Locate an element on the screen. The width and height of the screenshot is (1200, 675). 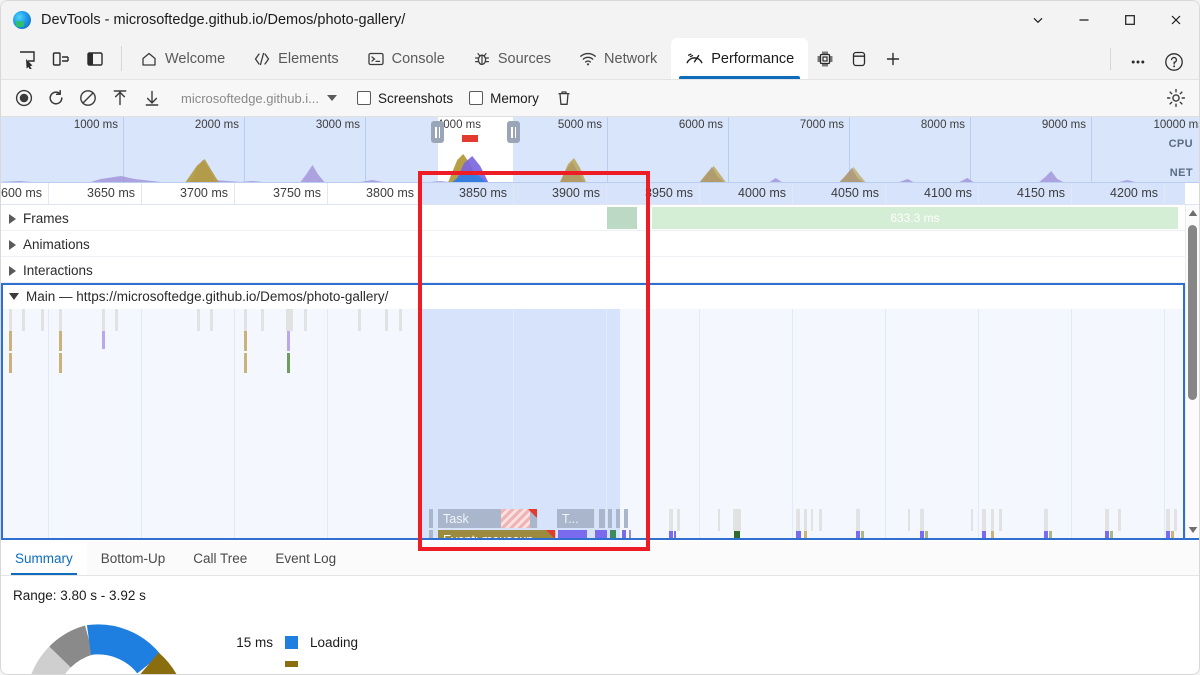
dock-controls is located at coordinates (59, 58).